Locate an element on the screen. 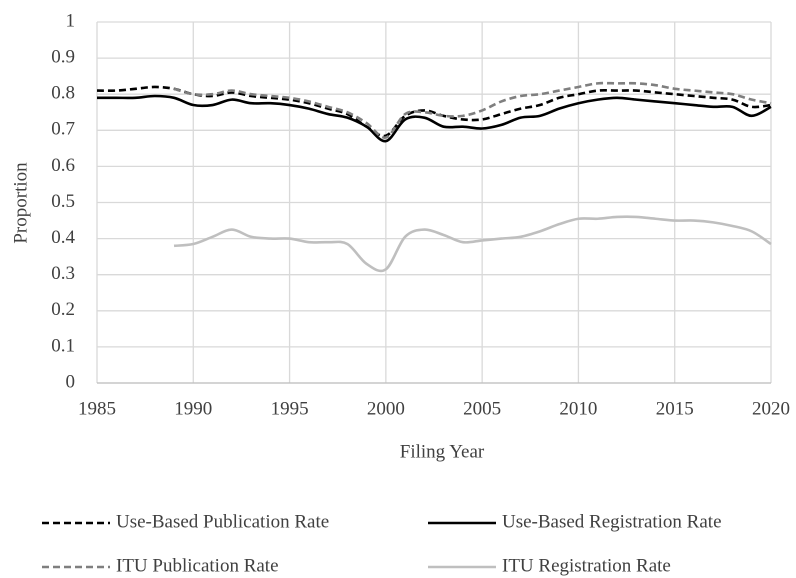 Image resolution: width=796 pixels, height=578 pixels. x-tick-label: 1985 is located at coordinates (97, 408).